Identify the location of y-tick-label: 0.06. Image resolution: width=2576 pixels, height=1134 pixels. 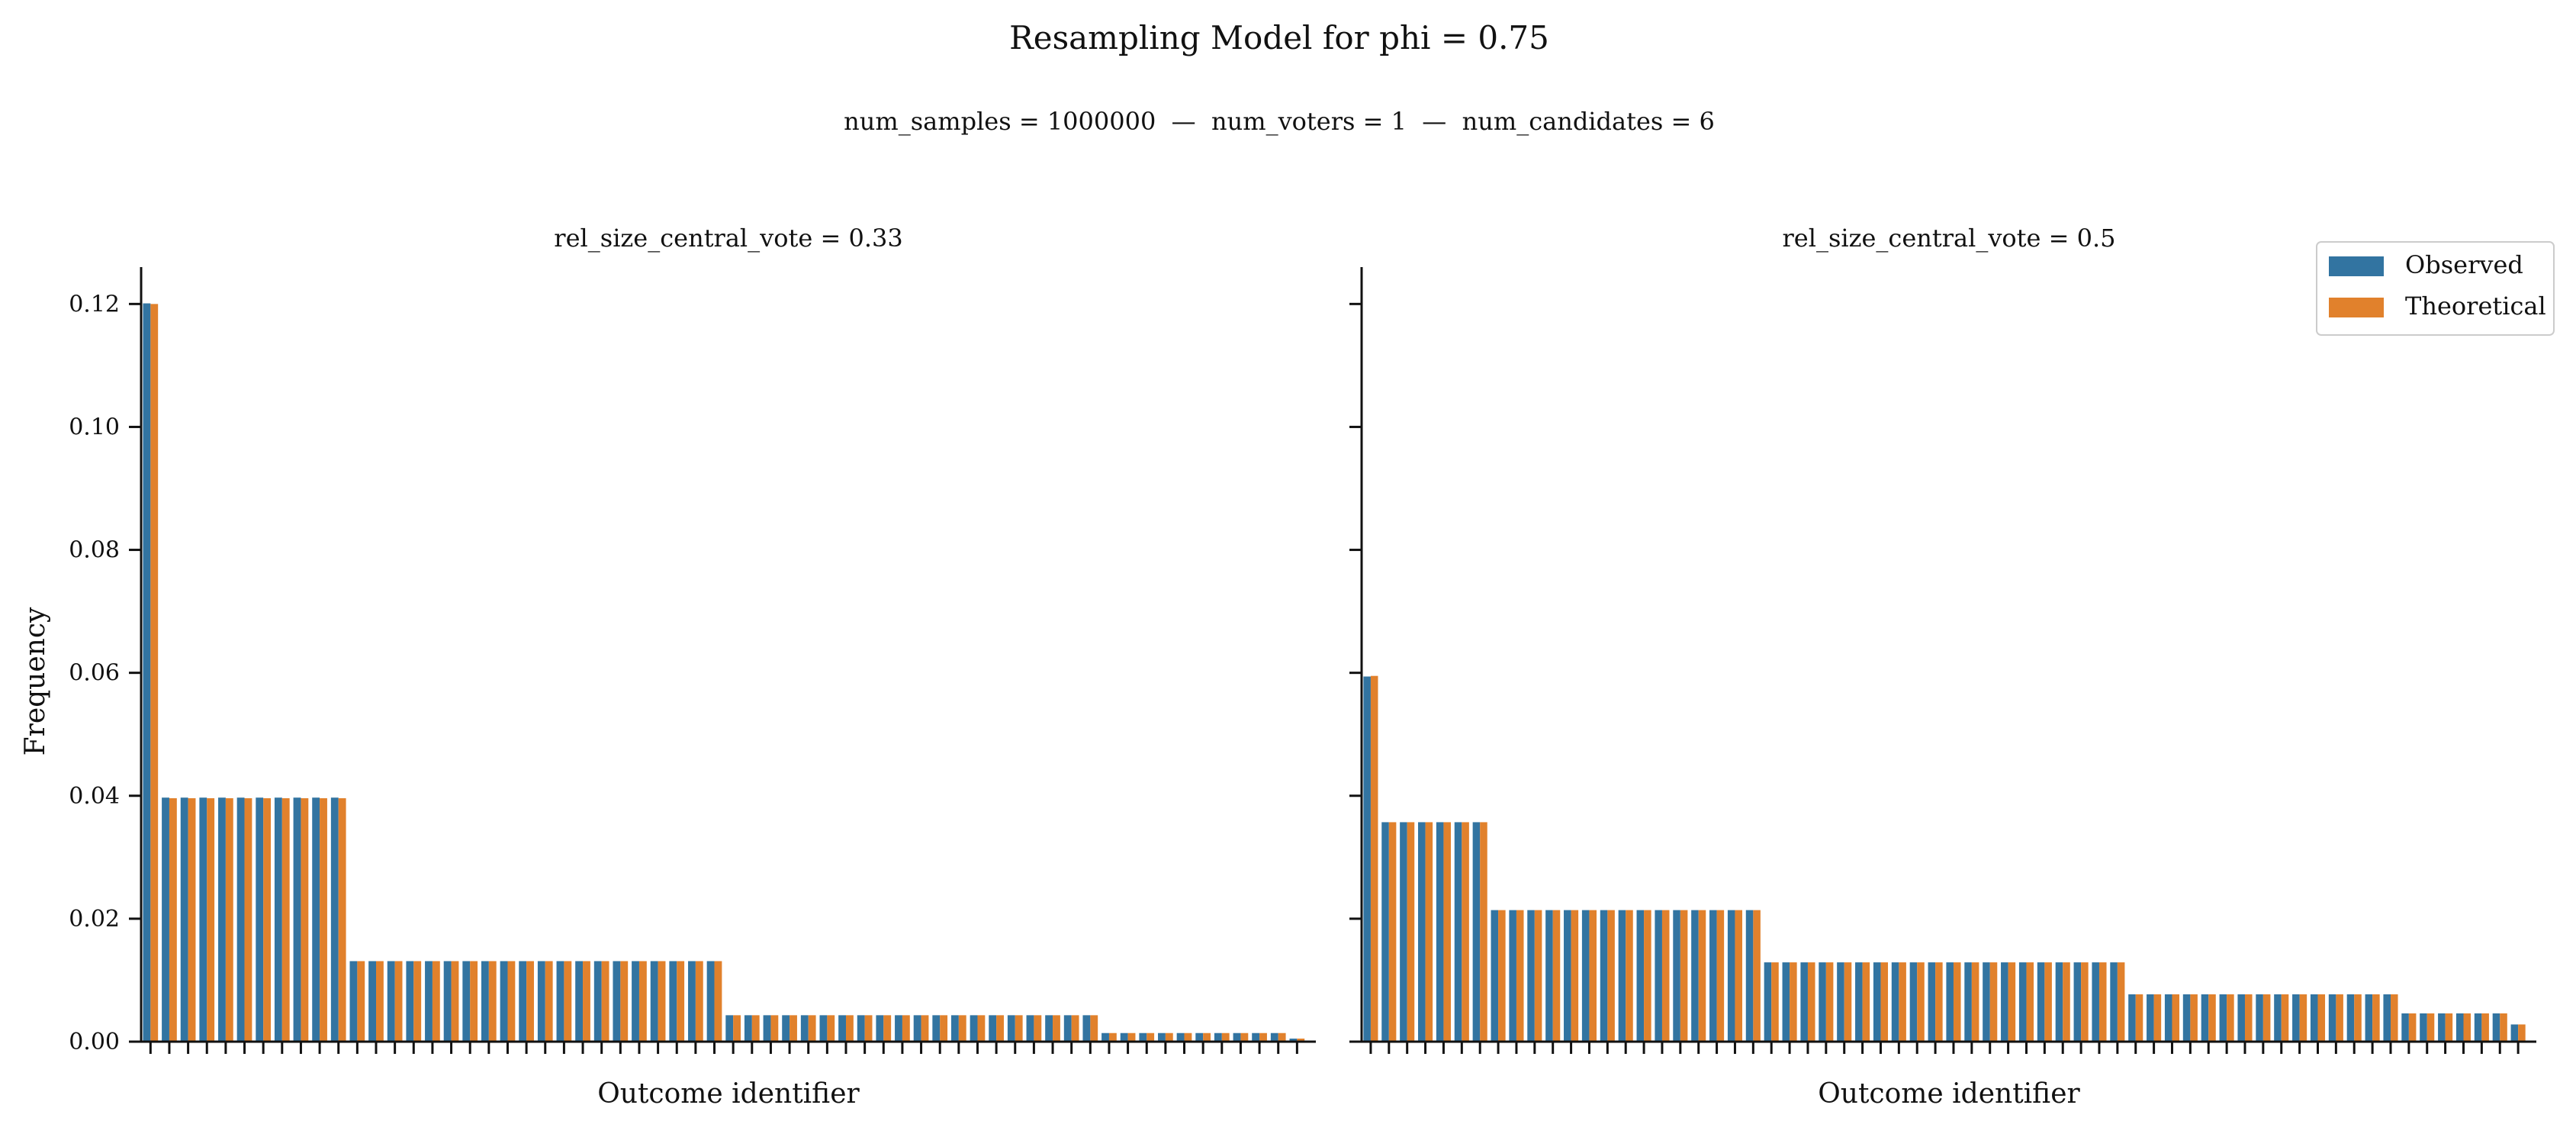
(94, 673).